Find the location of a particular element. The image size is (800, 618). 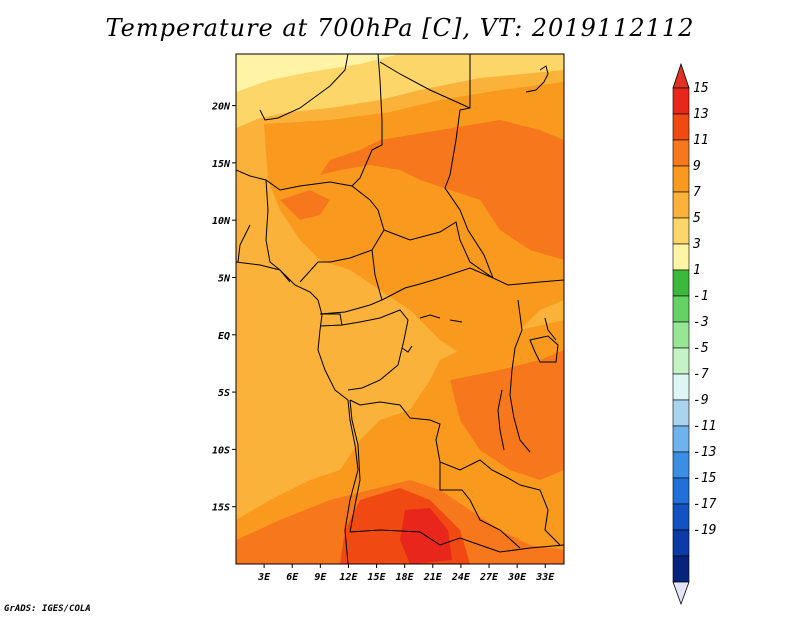

lake-victoria is located at coordinates (544, 349).